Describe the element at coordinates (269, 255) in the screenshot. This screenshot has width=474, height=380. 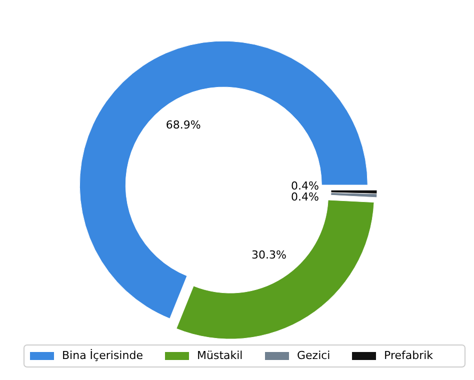
I see `data-label: 30.3%` at that location.